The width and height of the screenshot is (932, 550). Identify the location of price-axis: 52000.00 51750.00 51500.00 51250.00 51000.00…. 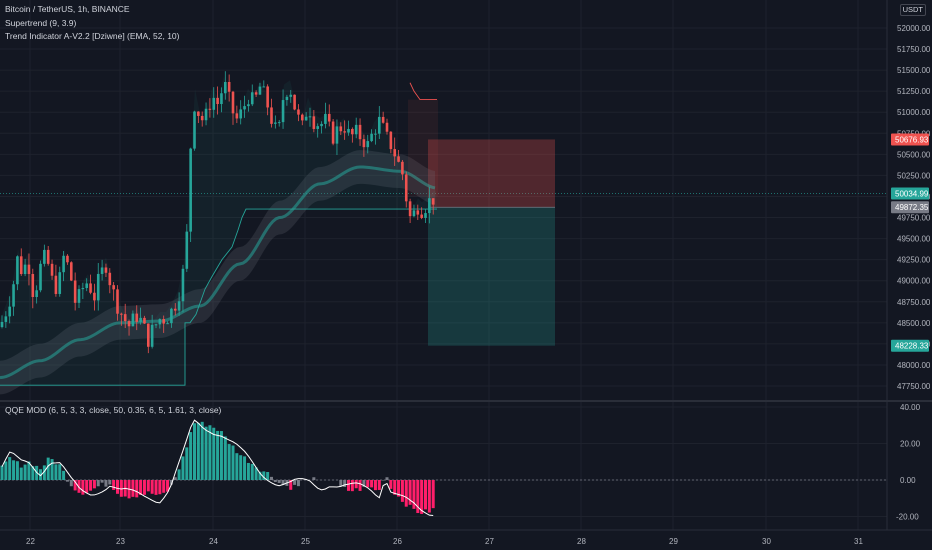
(911, 207).